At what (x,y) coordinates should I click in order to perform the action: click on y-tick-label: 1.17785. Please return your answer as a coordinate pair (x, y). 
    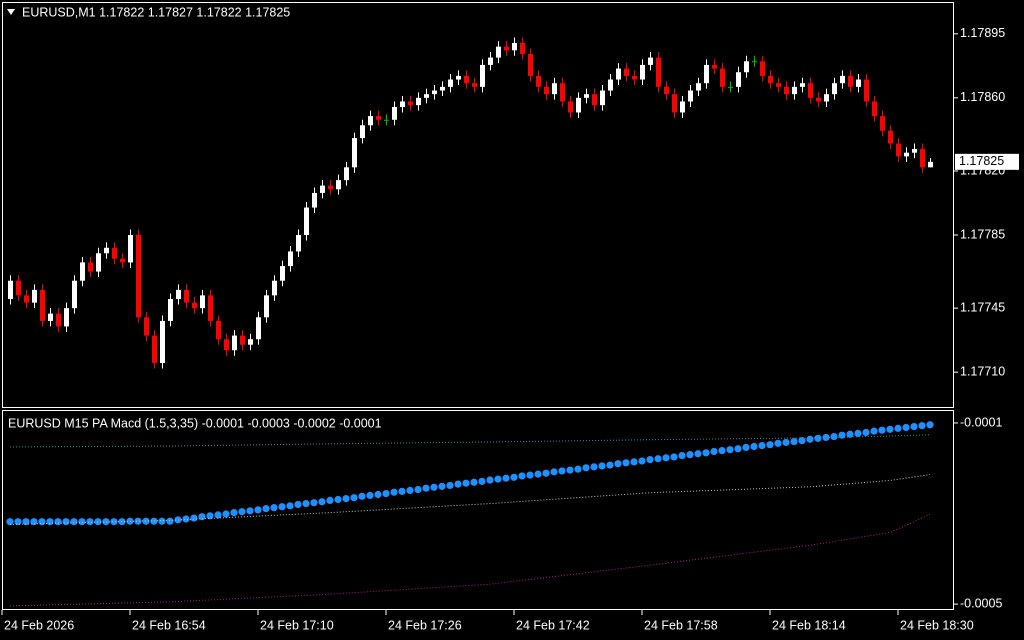
    Looking at the image, I should click on (982, 234).